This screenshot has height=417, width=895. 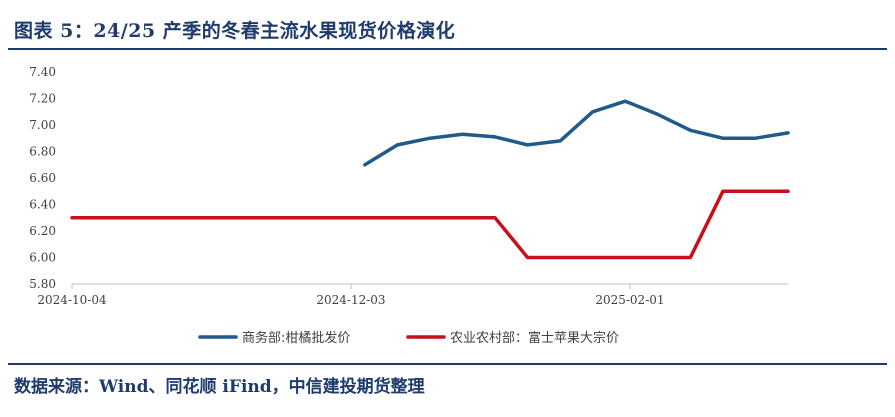 I want to click on y-tick-label: 7.20, so click(x=42, y=99).